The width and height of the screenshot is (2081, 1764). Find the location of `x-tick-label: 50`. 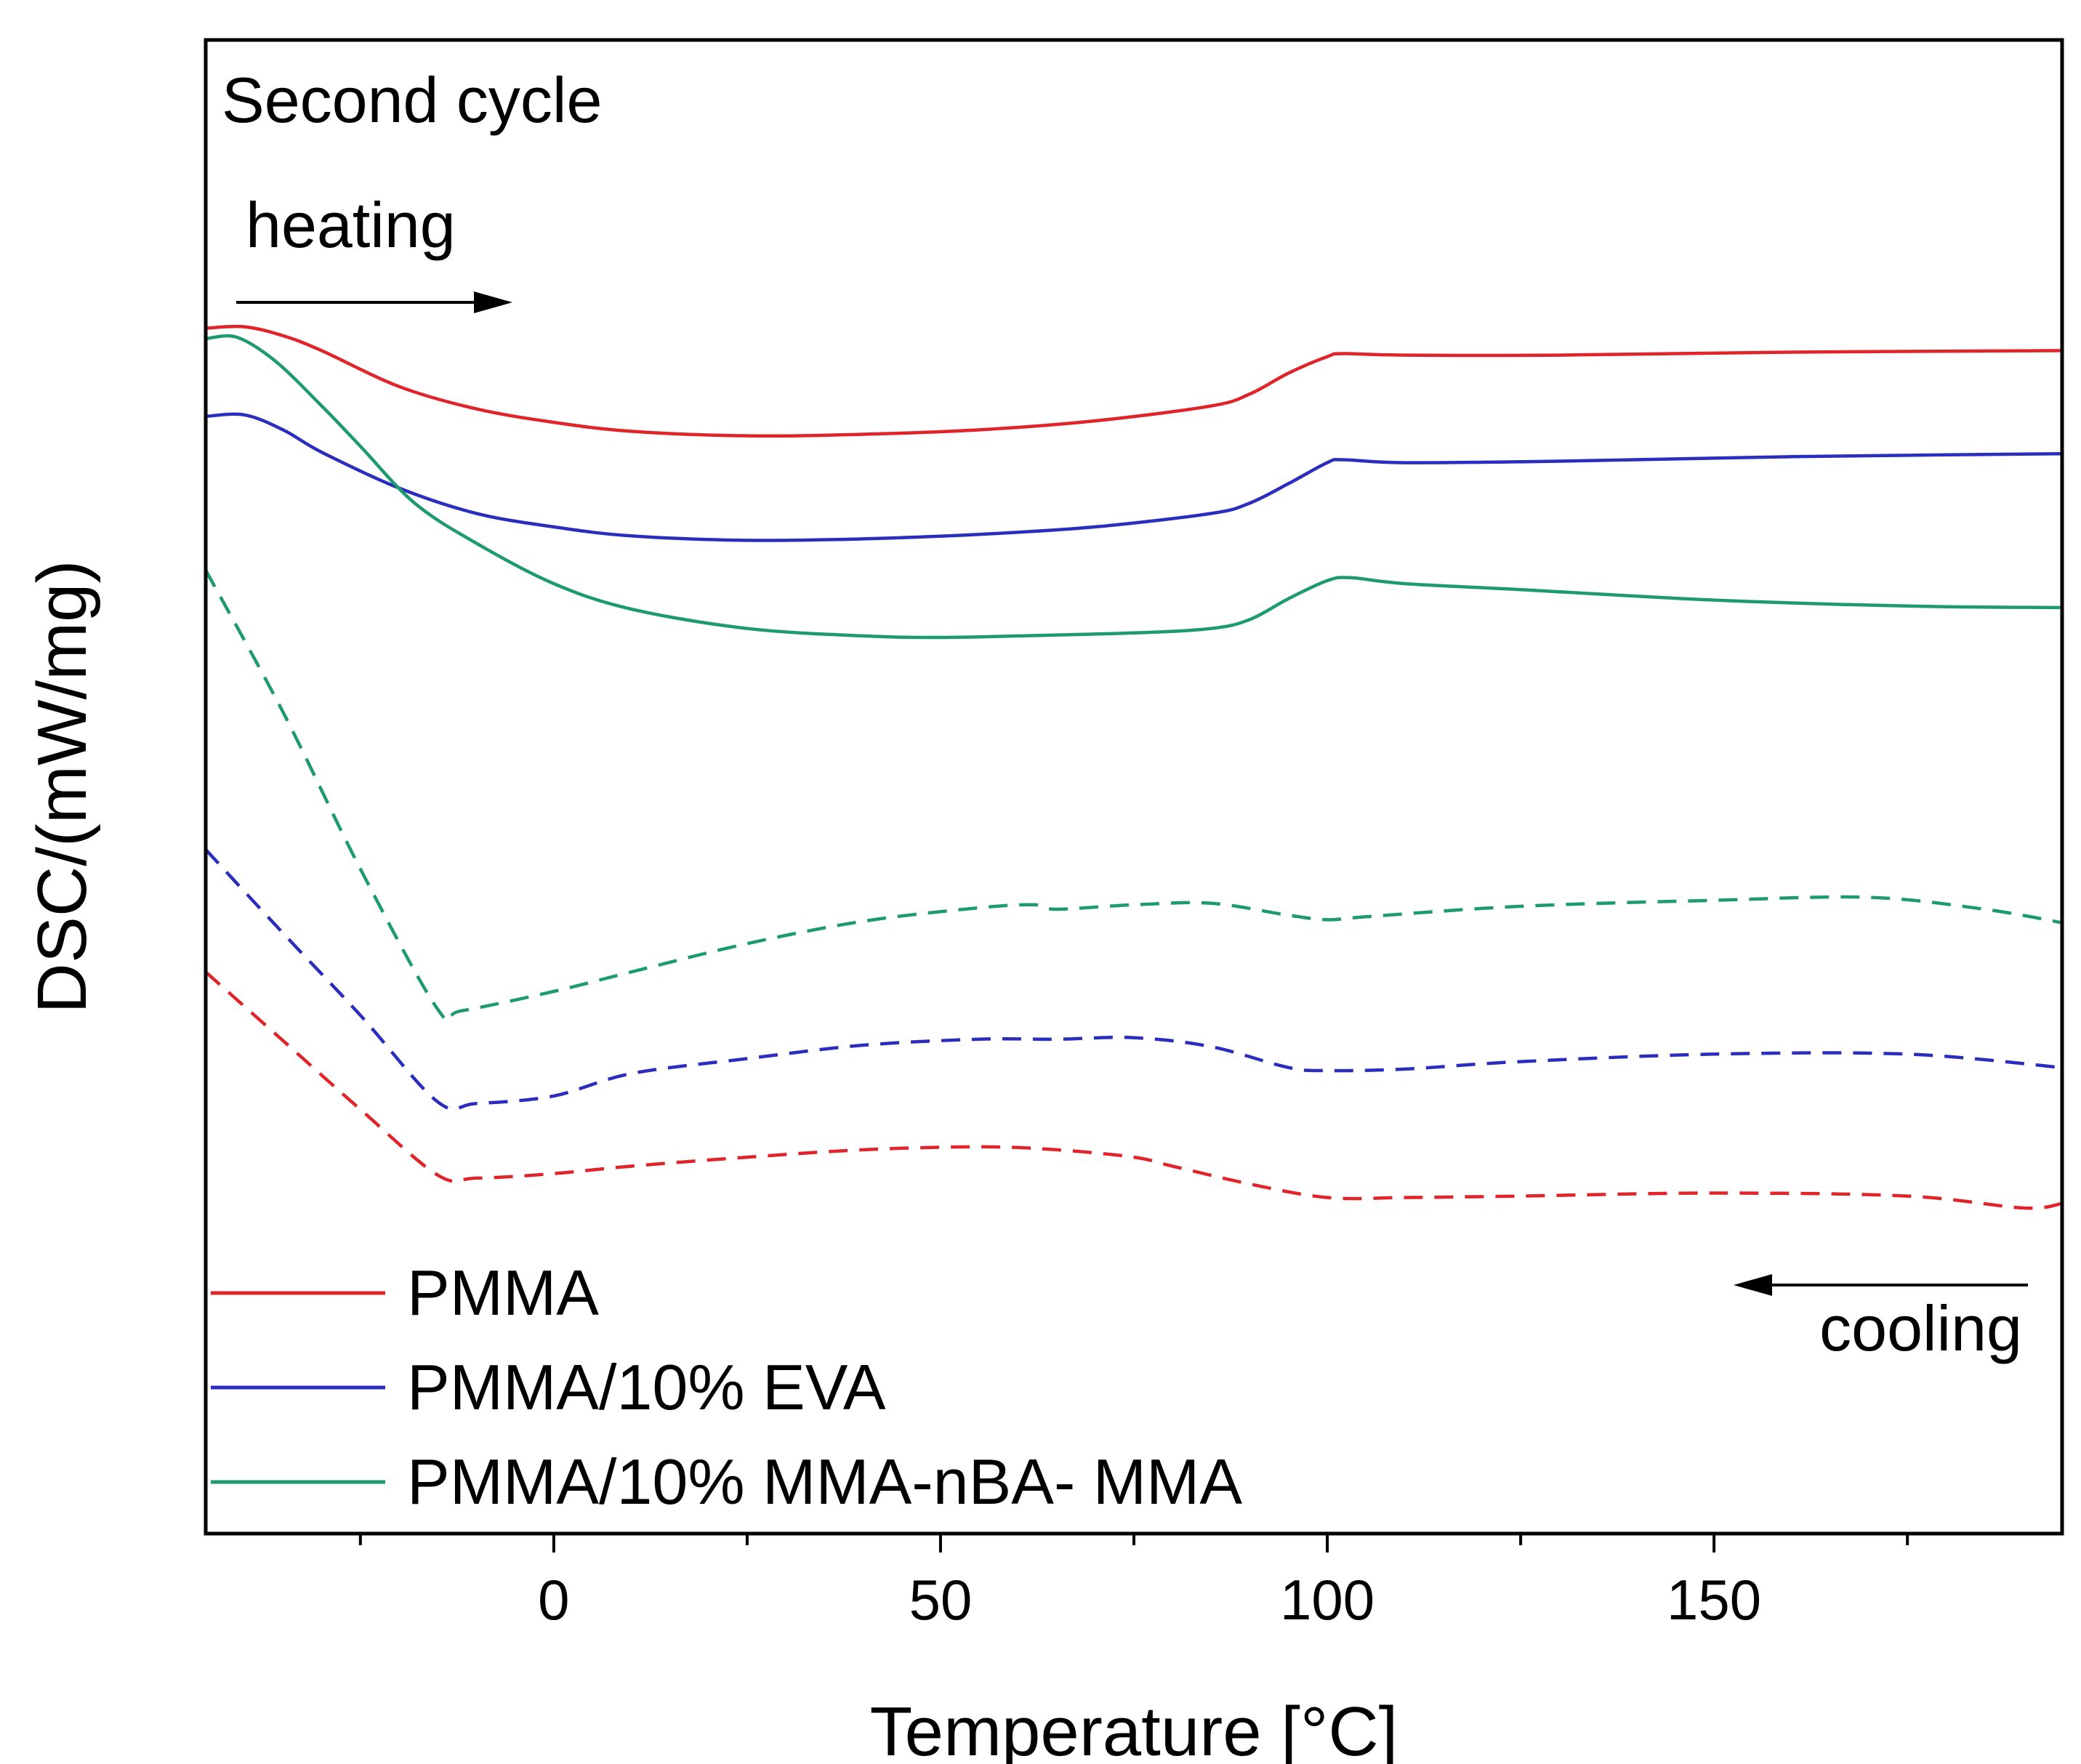

x-tick-label: 50 is located at coordinates (941, 1600).